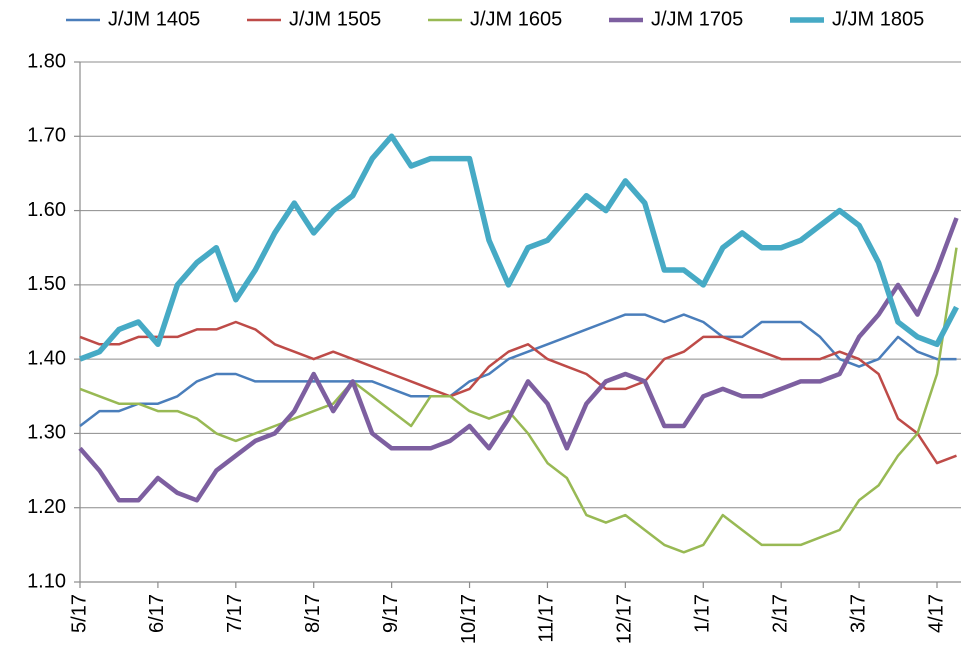  I want to click on y-tick-label: 1.70, so click(46, 136).